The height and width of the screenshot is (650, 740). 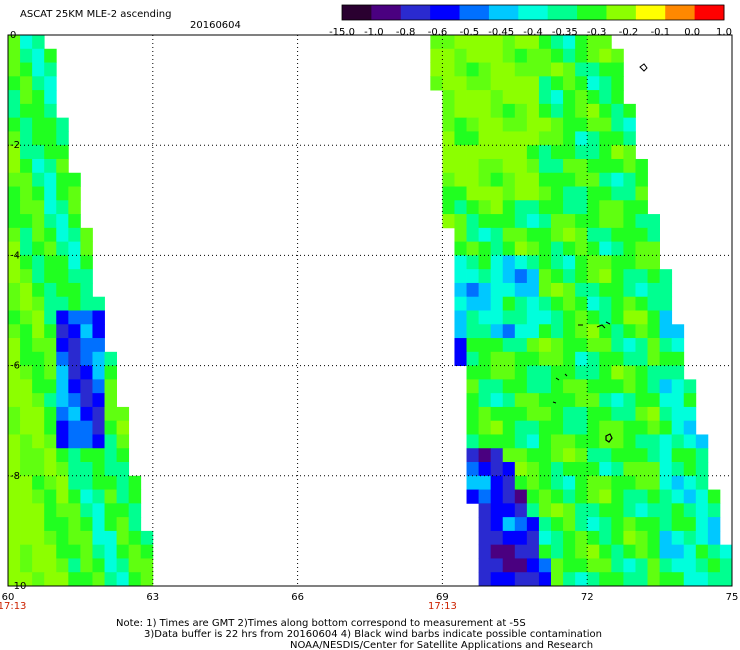 What do you see at coordinates (565, 32) in the screenshot?
I see `colorbar-label: -0.35` at bounding box center [565, 32].